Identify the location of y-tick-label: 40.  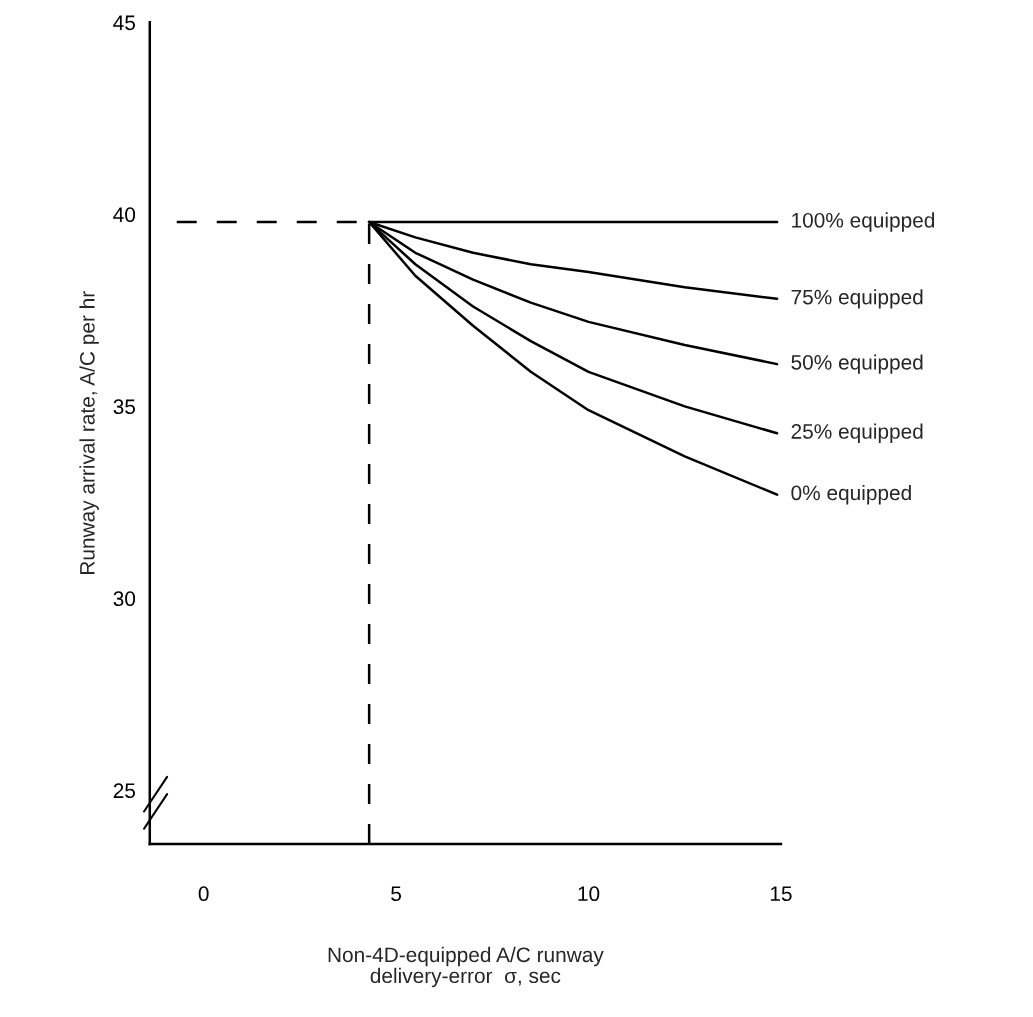
(124, 215).